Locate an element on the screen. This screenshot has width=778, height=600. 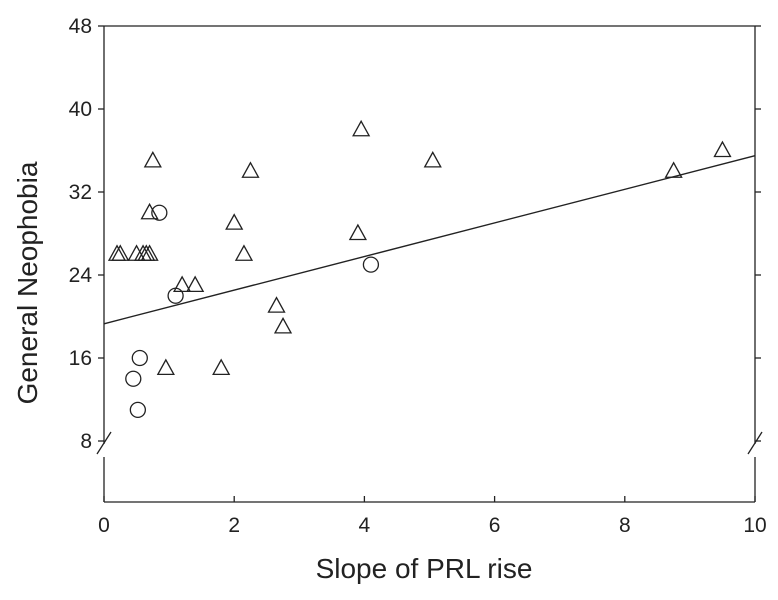
y-axis-title: General Neophobia is located at coordinates (27, 282).